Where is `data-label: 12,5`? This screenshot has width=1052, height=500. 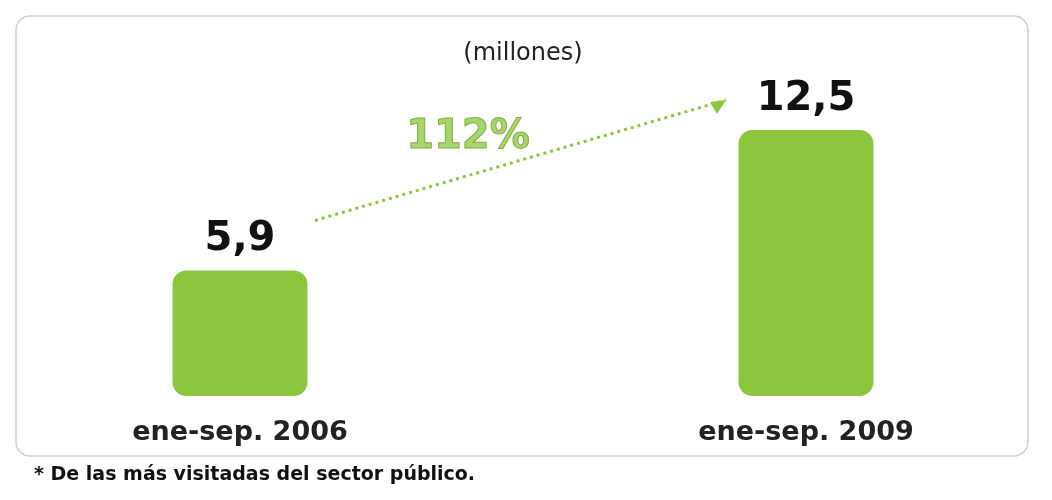 data-label: 12,5 is located at coordinates (806, 96).